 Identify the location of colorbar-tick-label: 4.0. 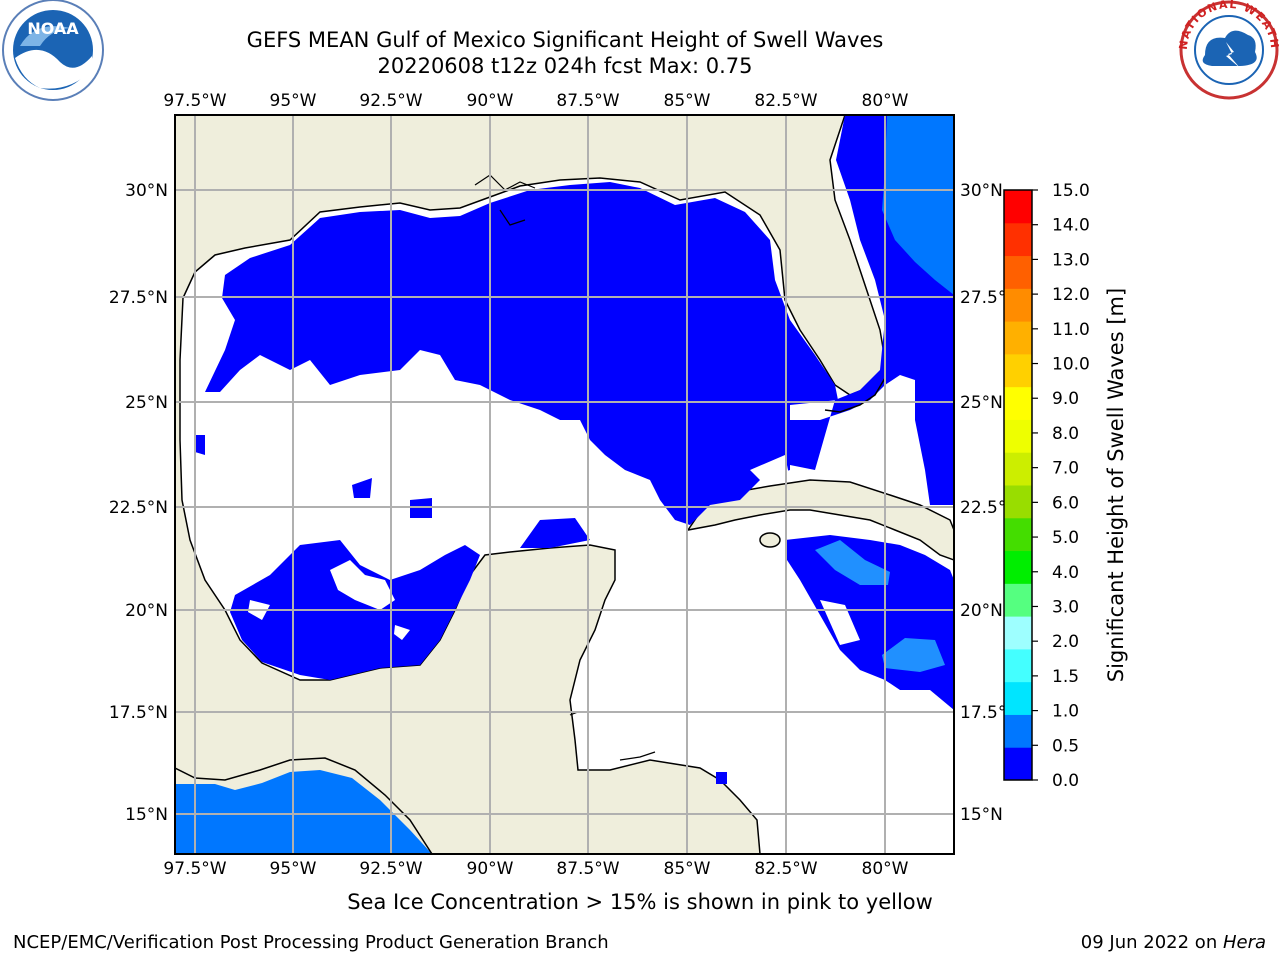
(1065, 573).